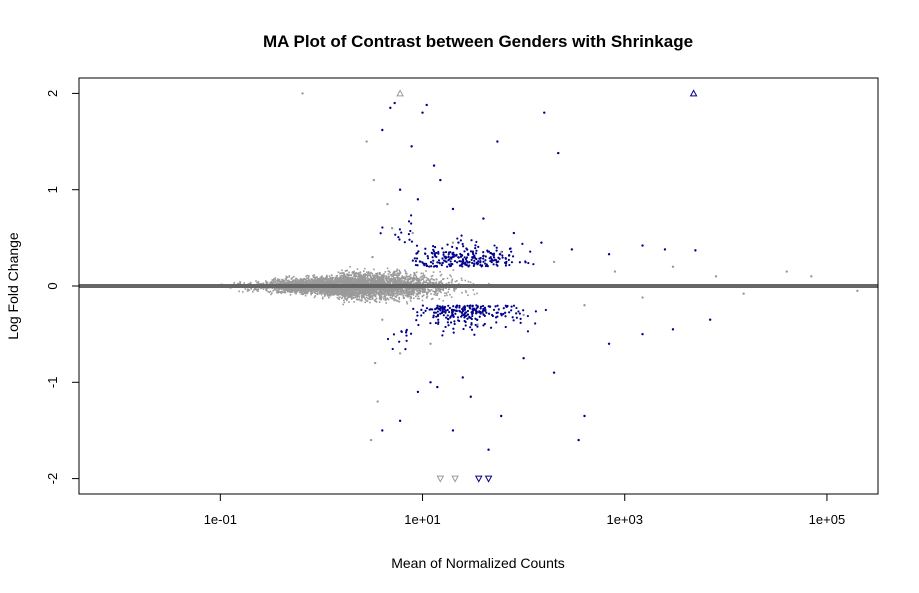 The width and height of the screenshot is (919, 593). Describe the element at coordinates (400, 93) in the screenshot. I see `clipped-point-marker` at that location.